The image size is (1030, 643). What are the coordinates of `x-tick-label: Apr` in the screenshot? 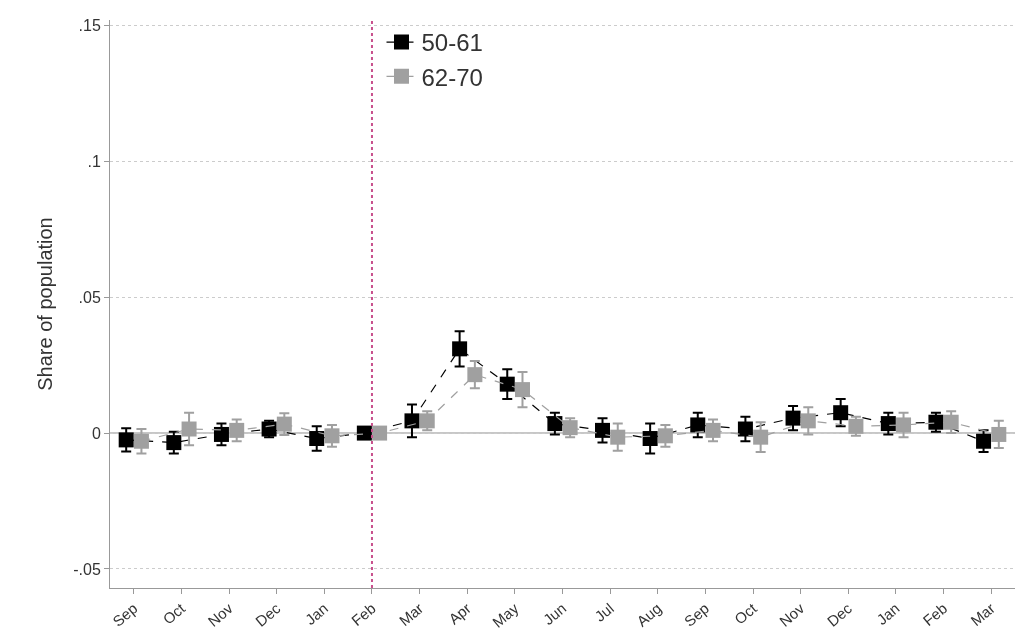 It's located at (459, 613).